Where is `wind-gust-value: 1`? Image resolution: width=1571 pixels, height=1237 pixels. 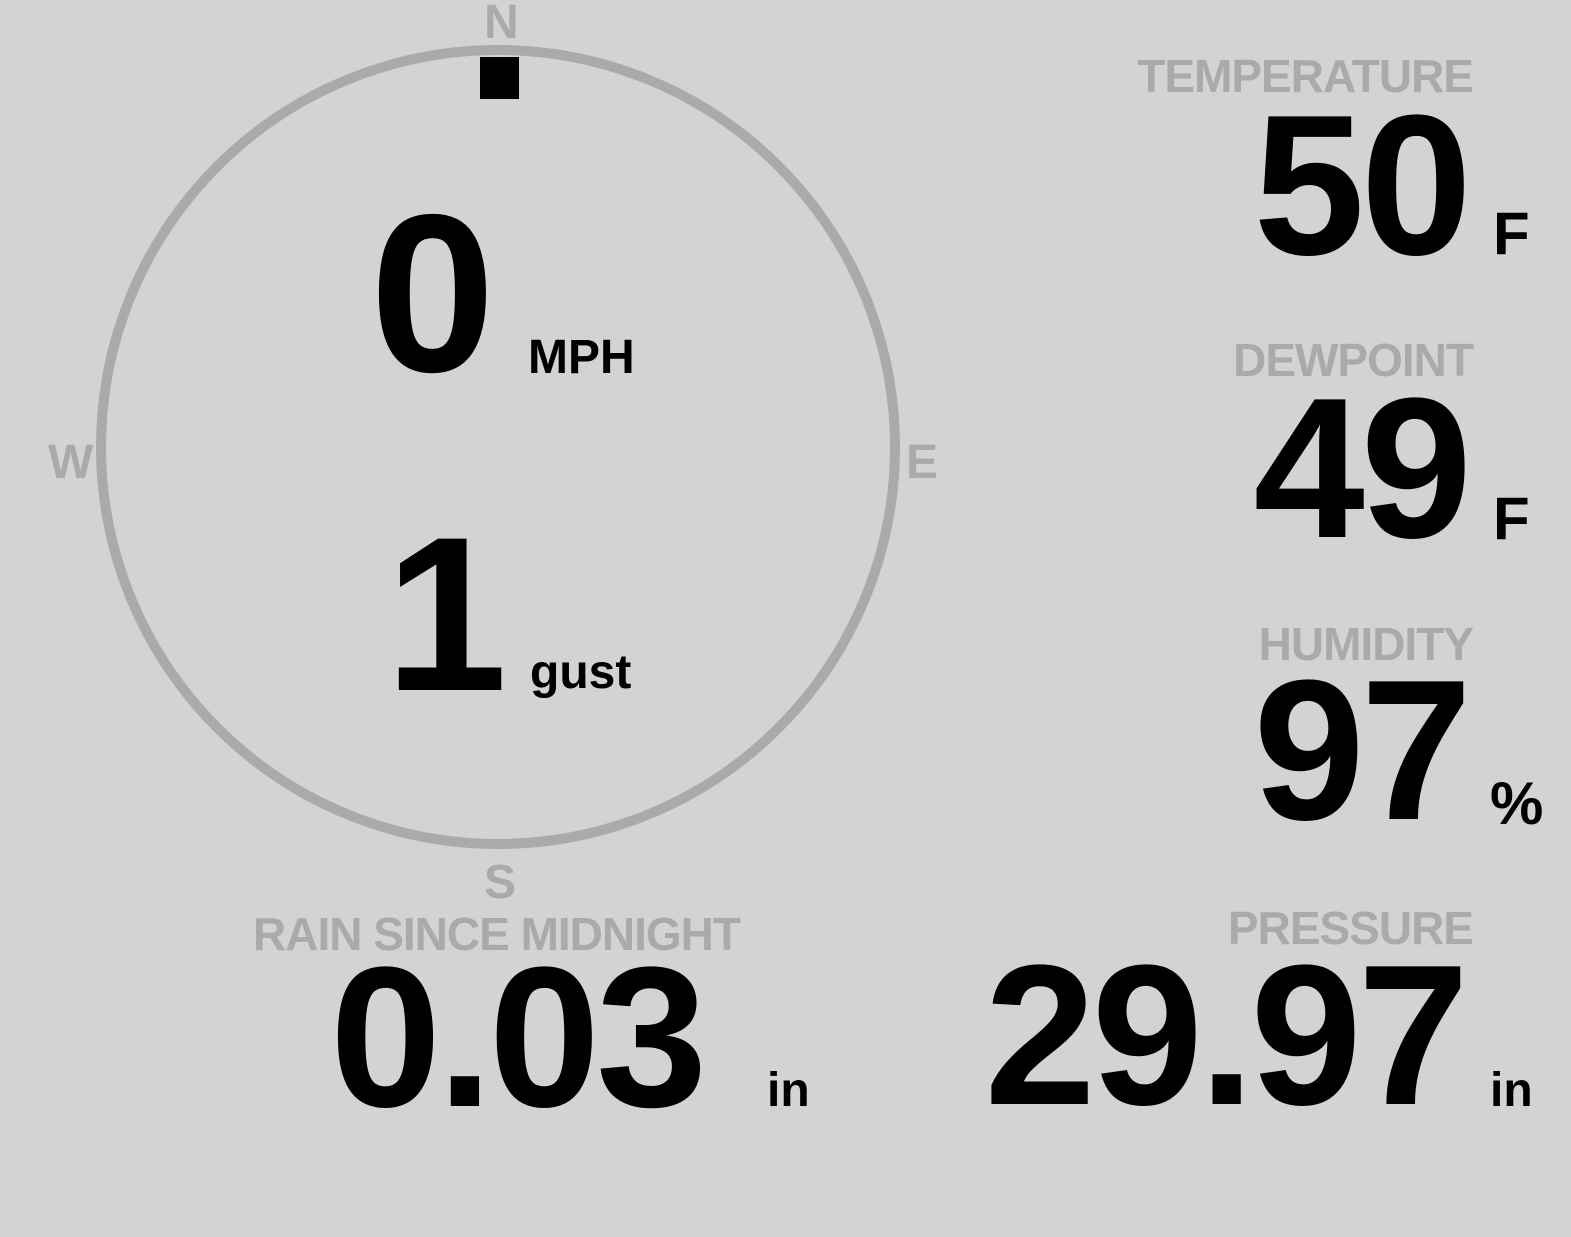
wind-gust-value: 1 is located at coordinates (446, 614).